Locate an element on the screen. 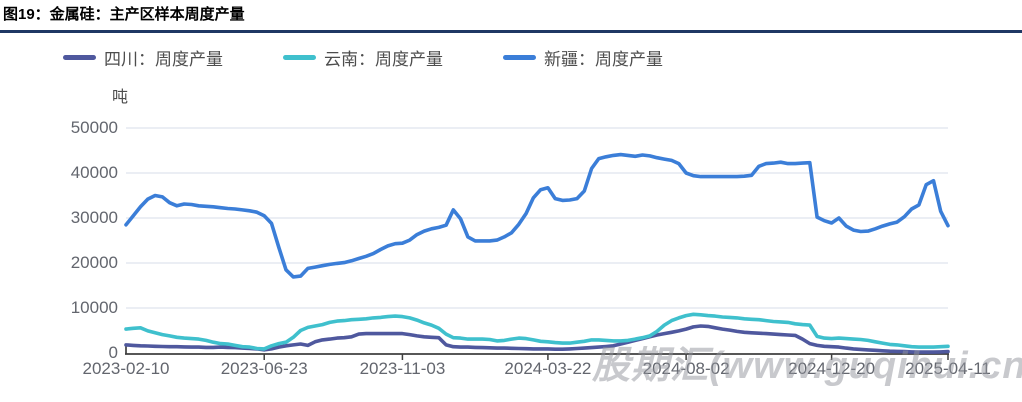 The width and height of the screenshot is (1022, 402). chart-legend: 四川：周度产量 云南：周度产量 新疆：周度产量 is located at coordinates (363, 57).